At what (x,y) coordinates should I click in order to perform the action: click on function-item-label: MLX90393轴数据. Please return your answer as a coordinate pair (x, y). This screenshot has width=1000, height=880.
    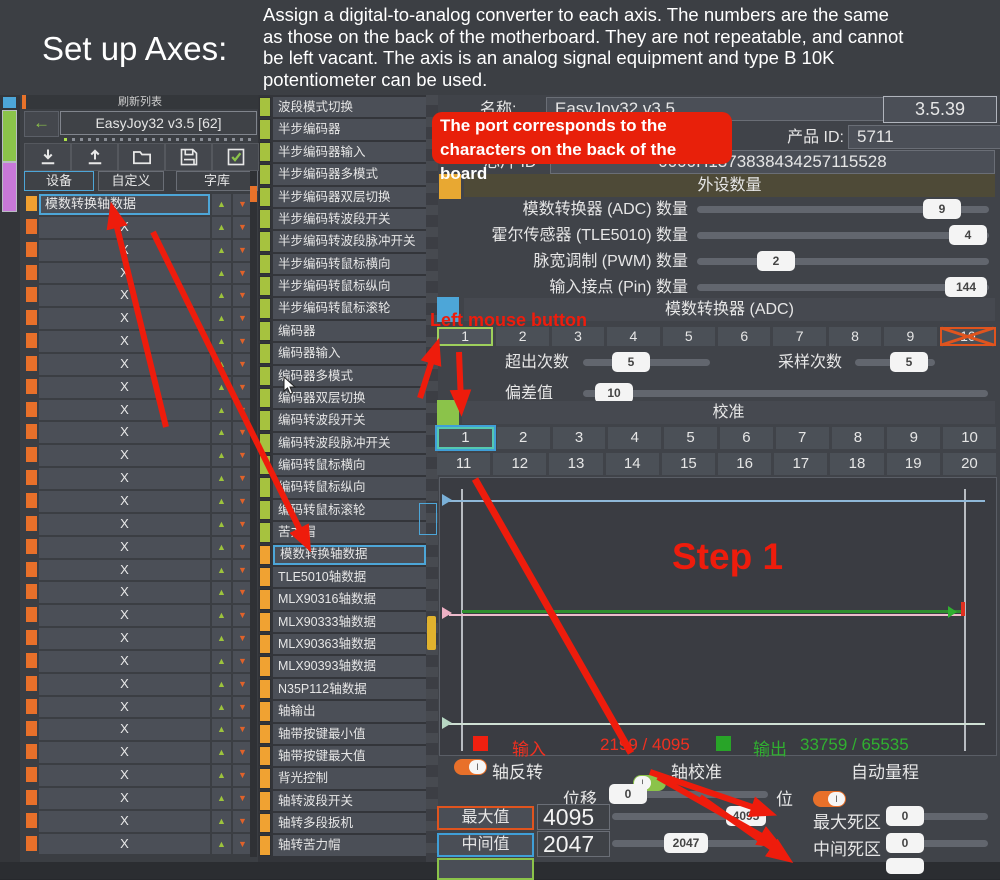
    Looking at the image, I should click on (349, 666).